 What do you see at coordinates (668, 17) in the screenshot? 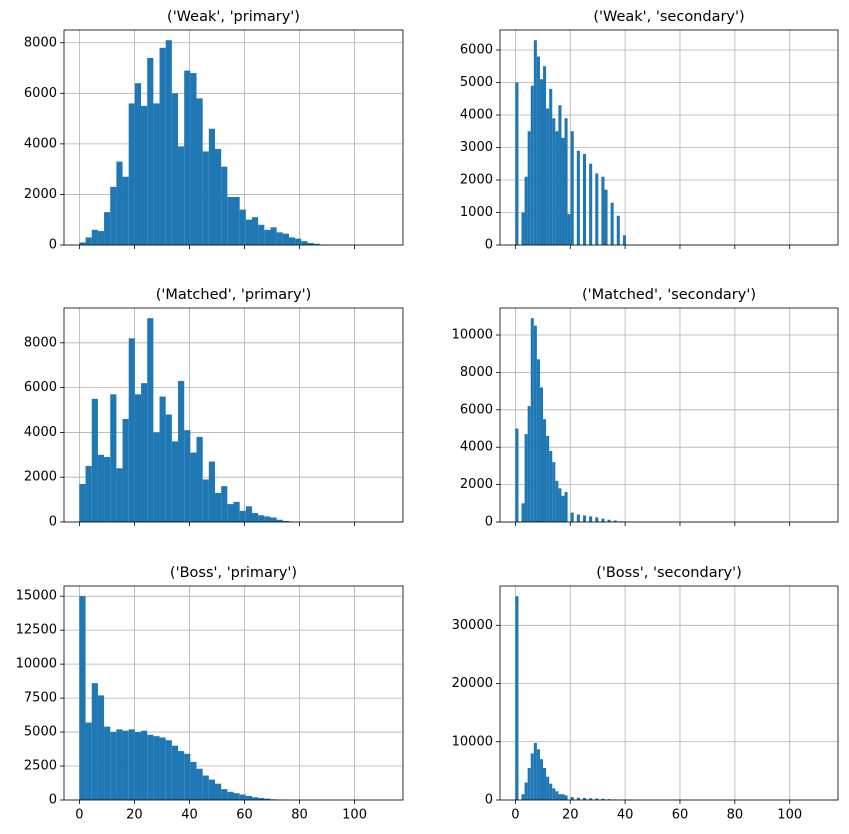
I see `chart-title: ('Weak', 'secondary')` at bounding box center [668, 17].